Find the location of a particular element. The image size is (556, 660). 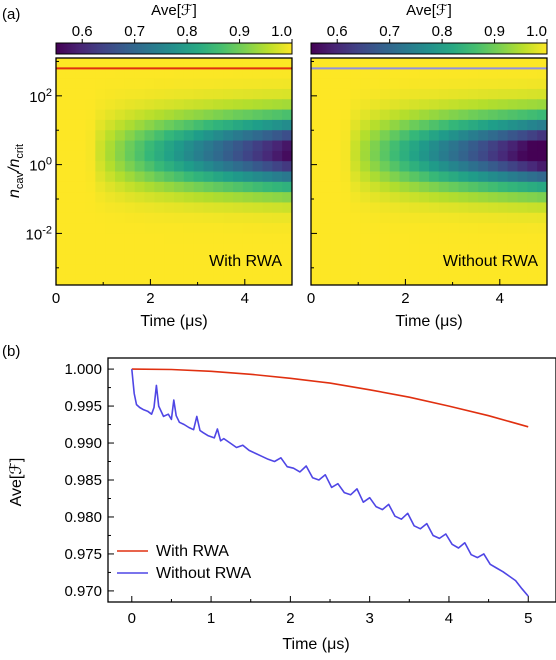

colorbar-tick-label: 0.7 is located at coordinates (389, 31).